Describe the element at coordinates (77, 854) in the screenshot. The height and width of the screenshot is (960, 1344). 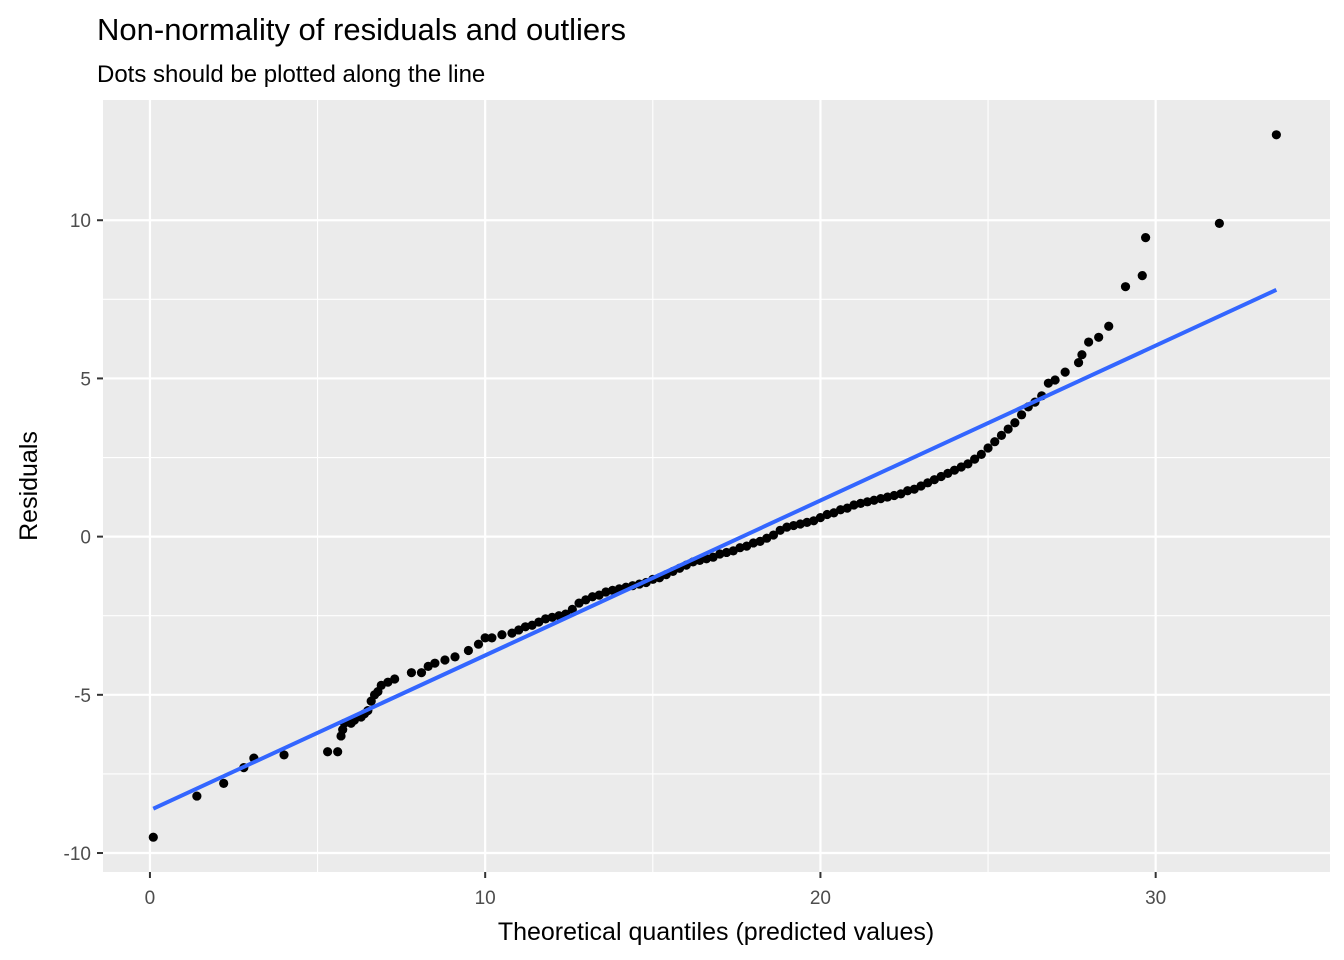
I see `y-tick-label: -10` at that location.